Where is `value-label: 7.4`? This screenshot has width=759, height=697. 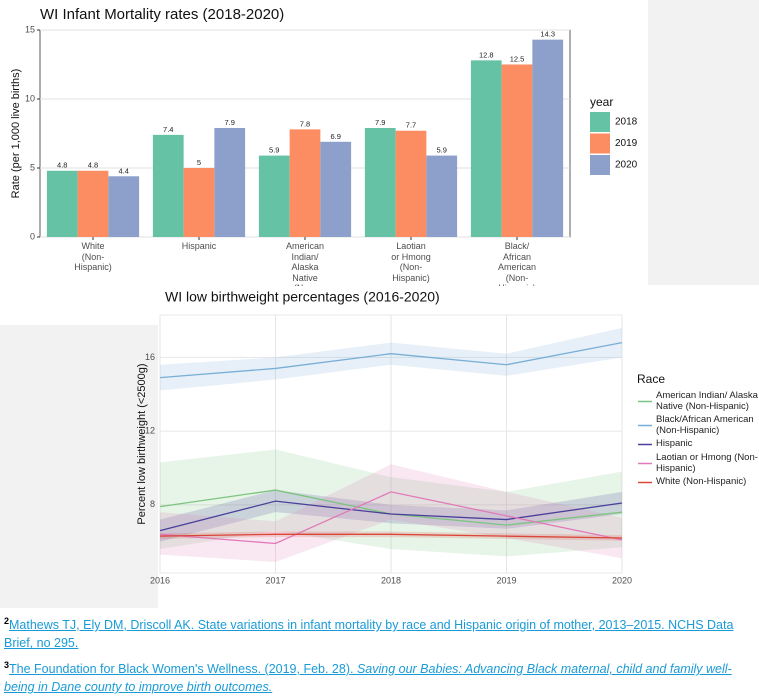
value-label: 7.4 is located at coordinates (168, 129).